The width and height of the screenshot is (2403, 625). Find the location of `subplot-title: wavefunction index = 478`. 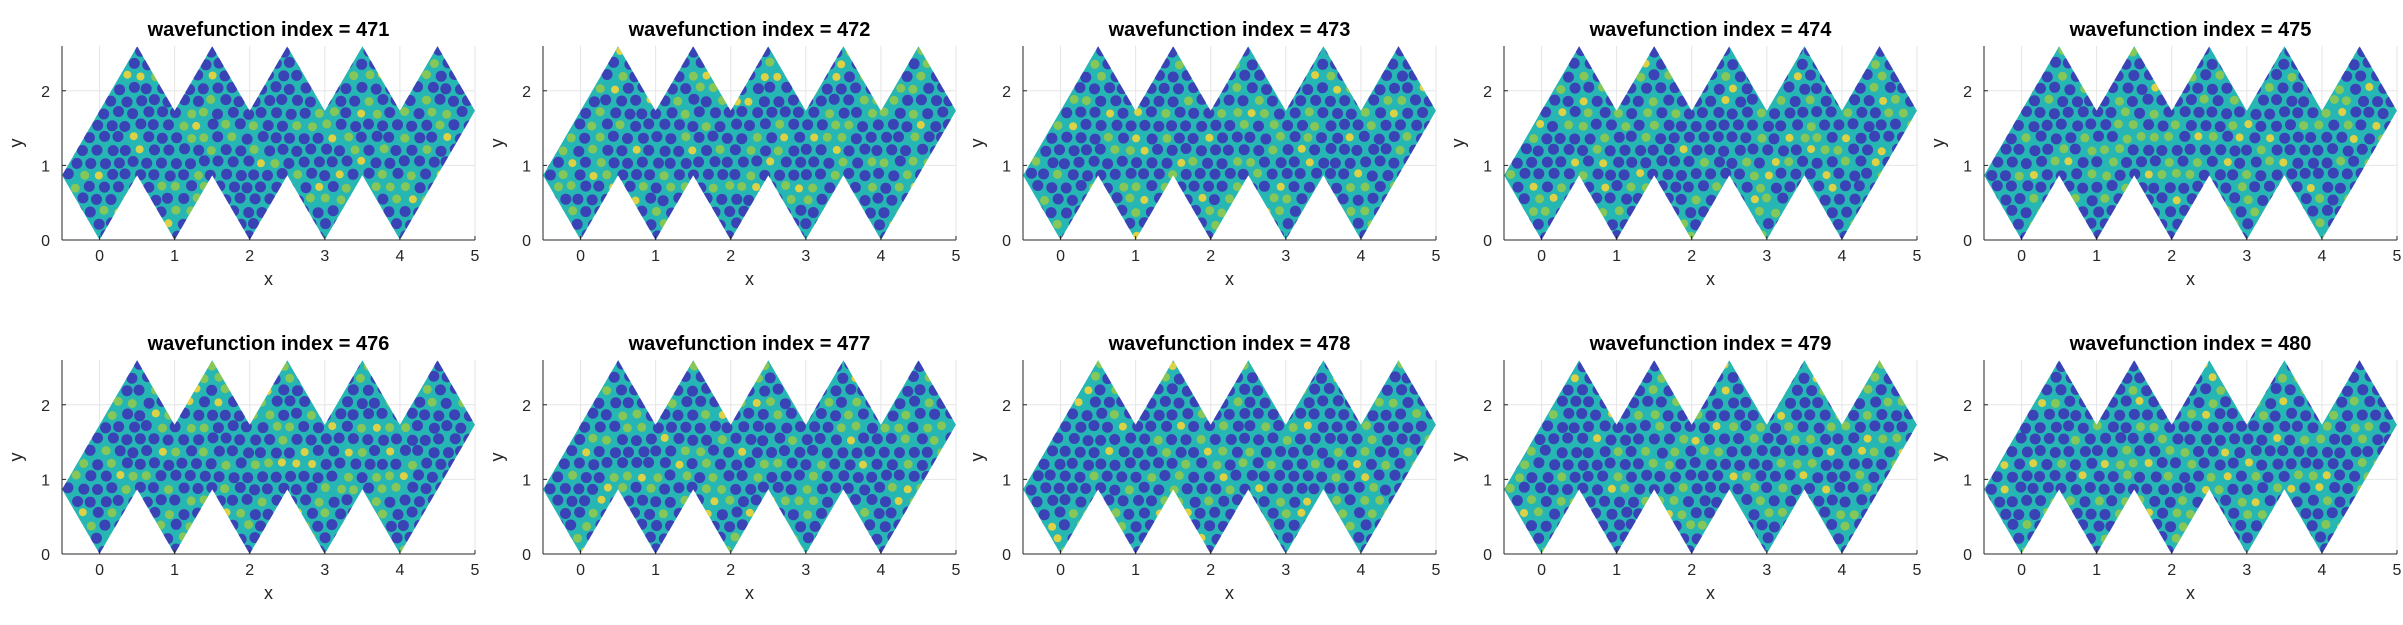

subplot-title: wavefunction index = 478 is located at coordinates (1229, 344).